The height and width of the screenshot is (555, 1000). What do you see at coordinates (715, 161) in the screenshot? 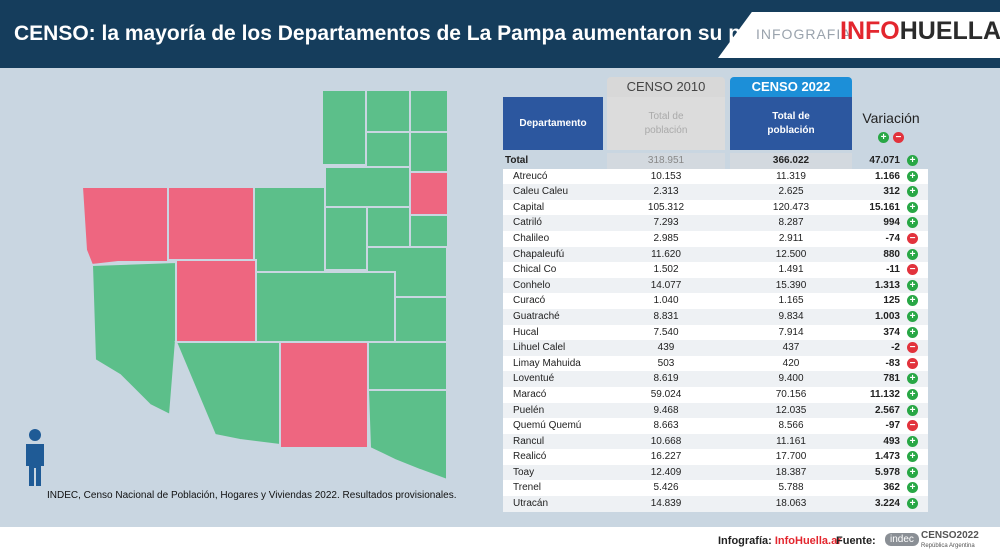
I see `table-row-total: Total 318.951 366.022 47.071 +` at bounding box center [715, 161].